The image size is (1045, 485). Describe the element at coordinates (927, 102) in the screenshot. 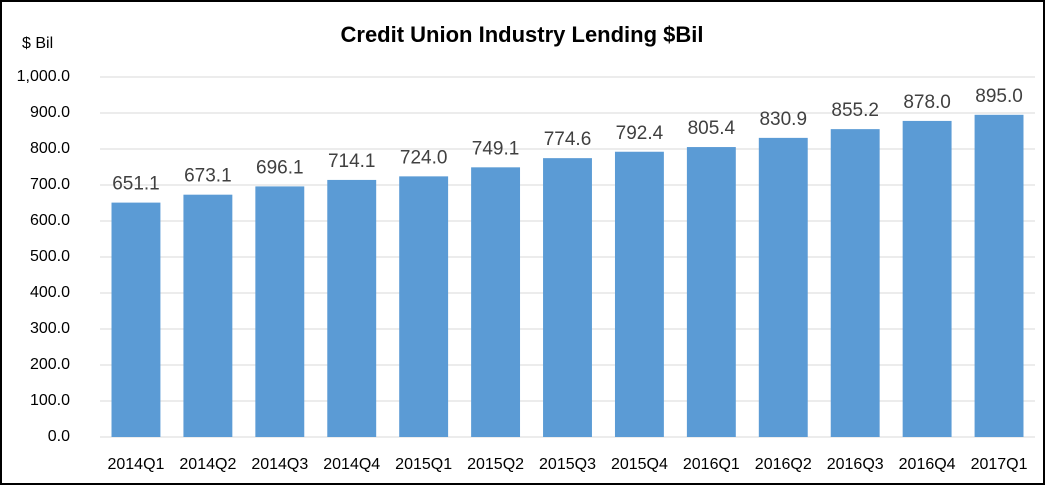

I see `data-label: 878.0` at that location.